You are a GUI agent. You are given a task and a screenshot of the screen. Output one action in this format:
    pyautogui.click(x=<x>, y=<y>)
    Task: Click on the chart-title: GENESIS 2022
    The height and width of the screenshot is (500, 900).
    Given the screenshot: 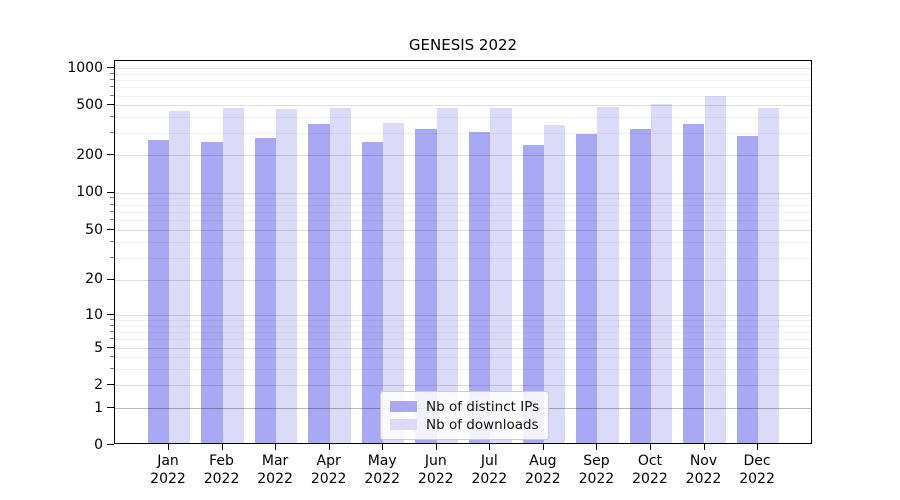 What is the action you would take?
    pyautogui.click(x=463, y=45)
    